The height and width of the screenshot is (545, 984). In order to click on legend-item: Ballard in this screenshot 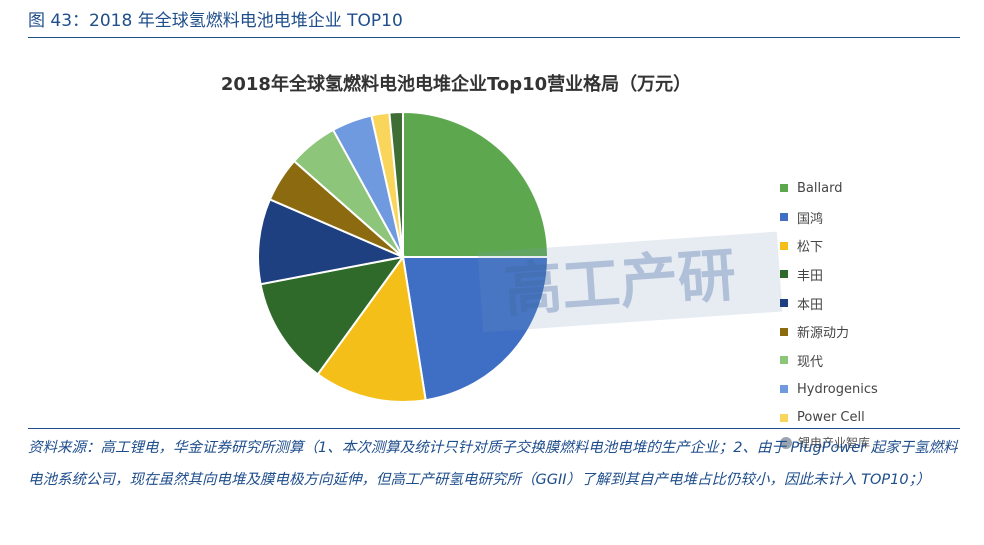, I will do `click(829, 188)`.